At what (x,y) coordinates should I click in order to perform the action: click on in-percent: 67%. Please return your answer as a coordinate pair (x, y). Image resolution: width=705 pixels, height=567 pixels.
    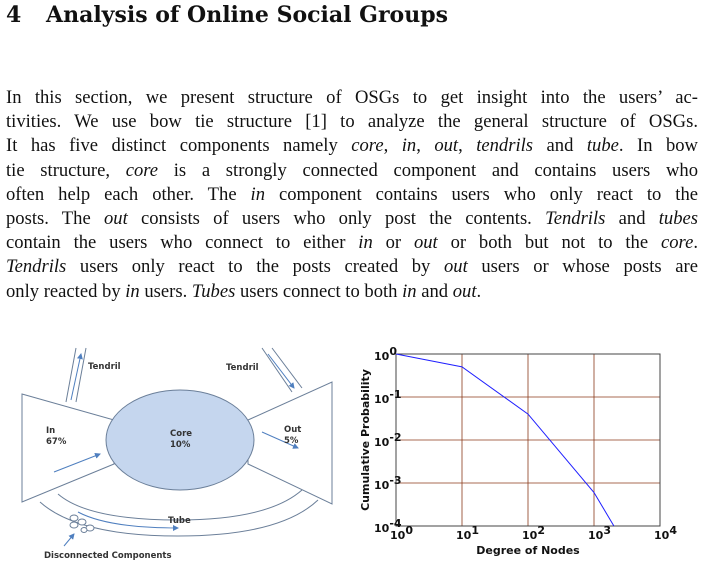
    Looking at the image, I should click on (56, 442).